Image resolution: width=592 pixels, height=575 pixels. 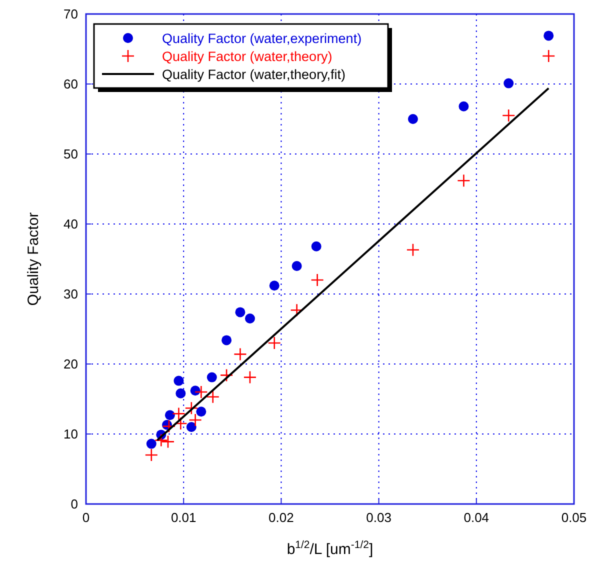 I want to click on x-tick-label: 0.05, so click(x=574, y=517).